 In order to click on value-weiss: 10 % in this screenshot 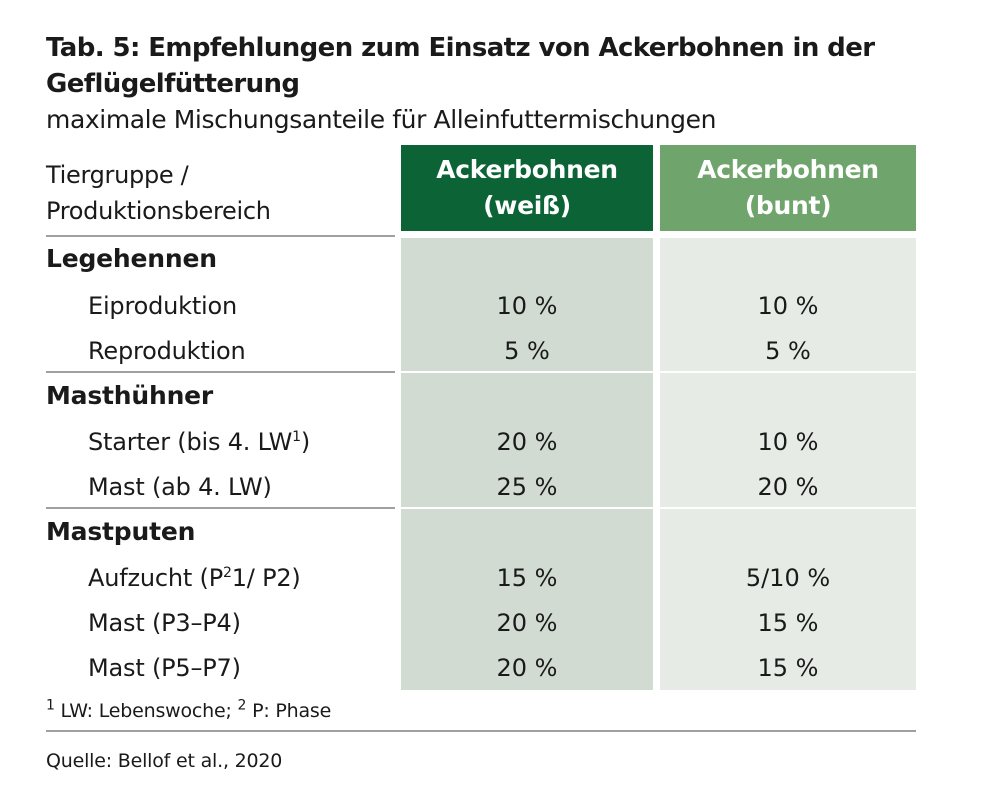, I will do `click(527, 306)`.